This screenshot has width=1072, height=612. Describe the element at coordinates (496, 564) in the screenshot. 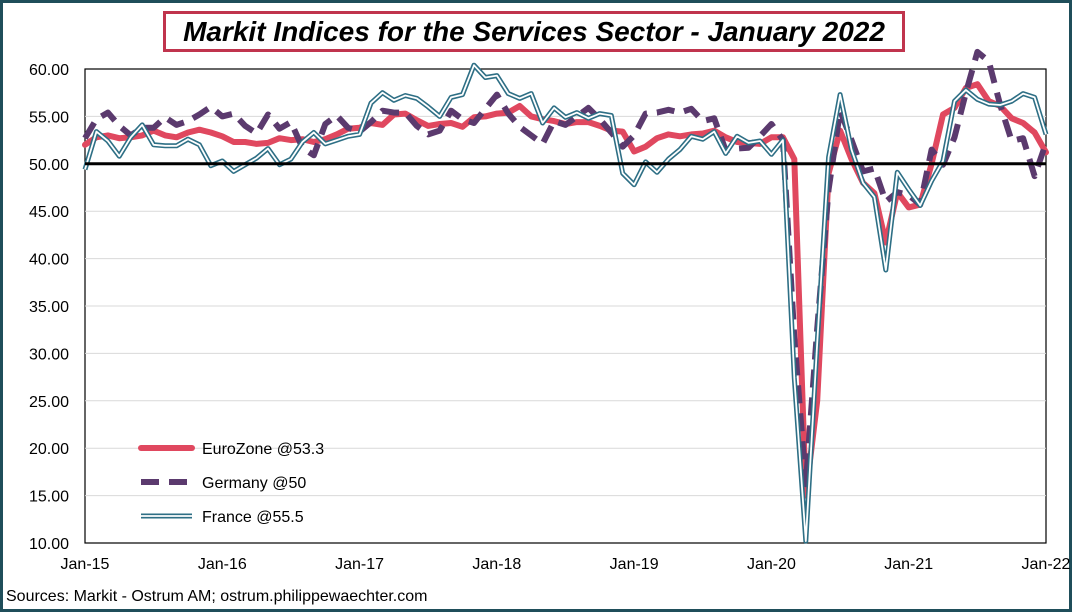

I see `x-tick-label-Jan-18: Jan-18` at that location.